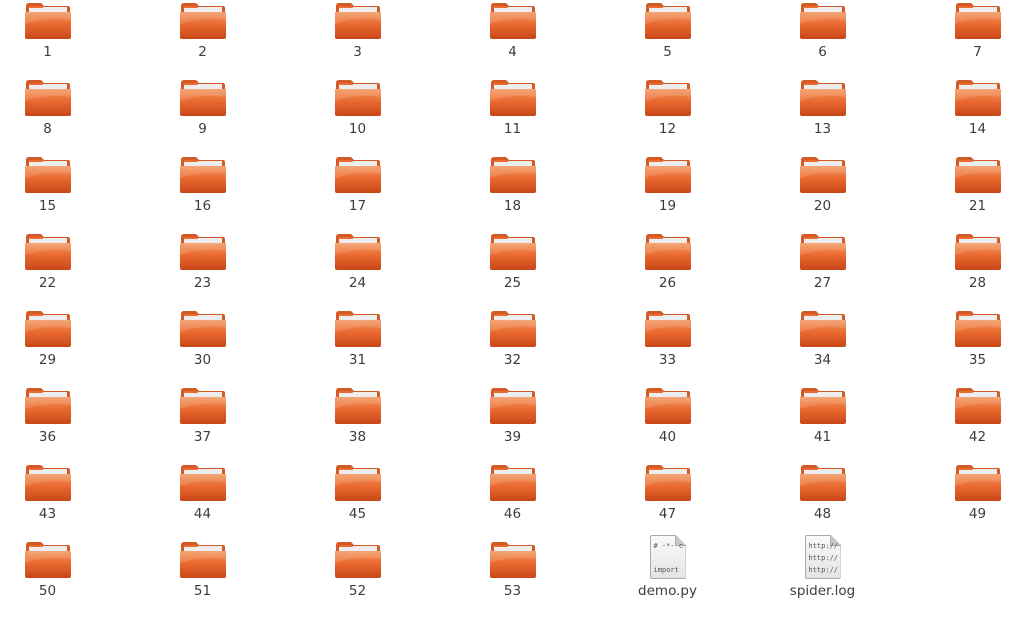 The width and height of the screenshot is (1014, 631). I want to click on item-label: 23, so click(202, 283).